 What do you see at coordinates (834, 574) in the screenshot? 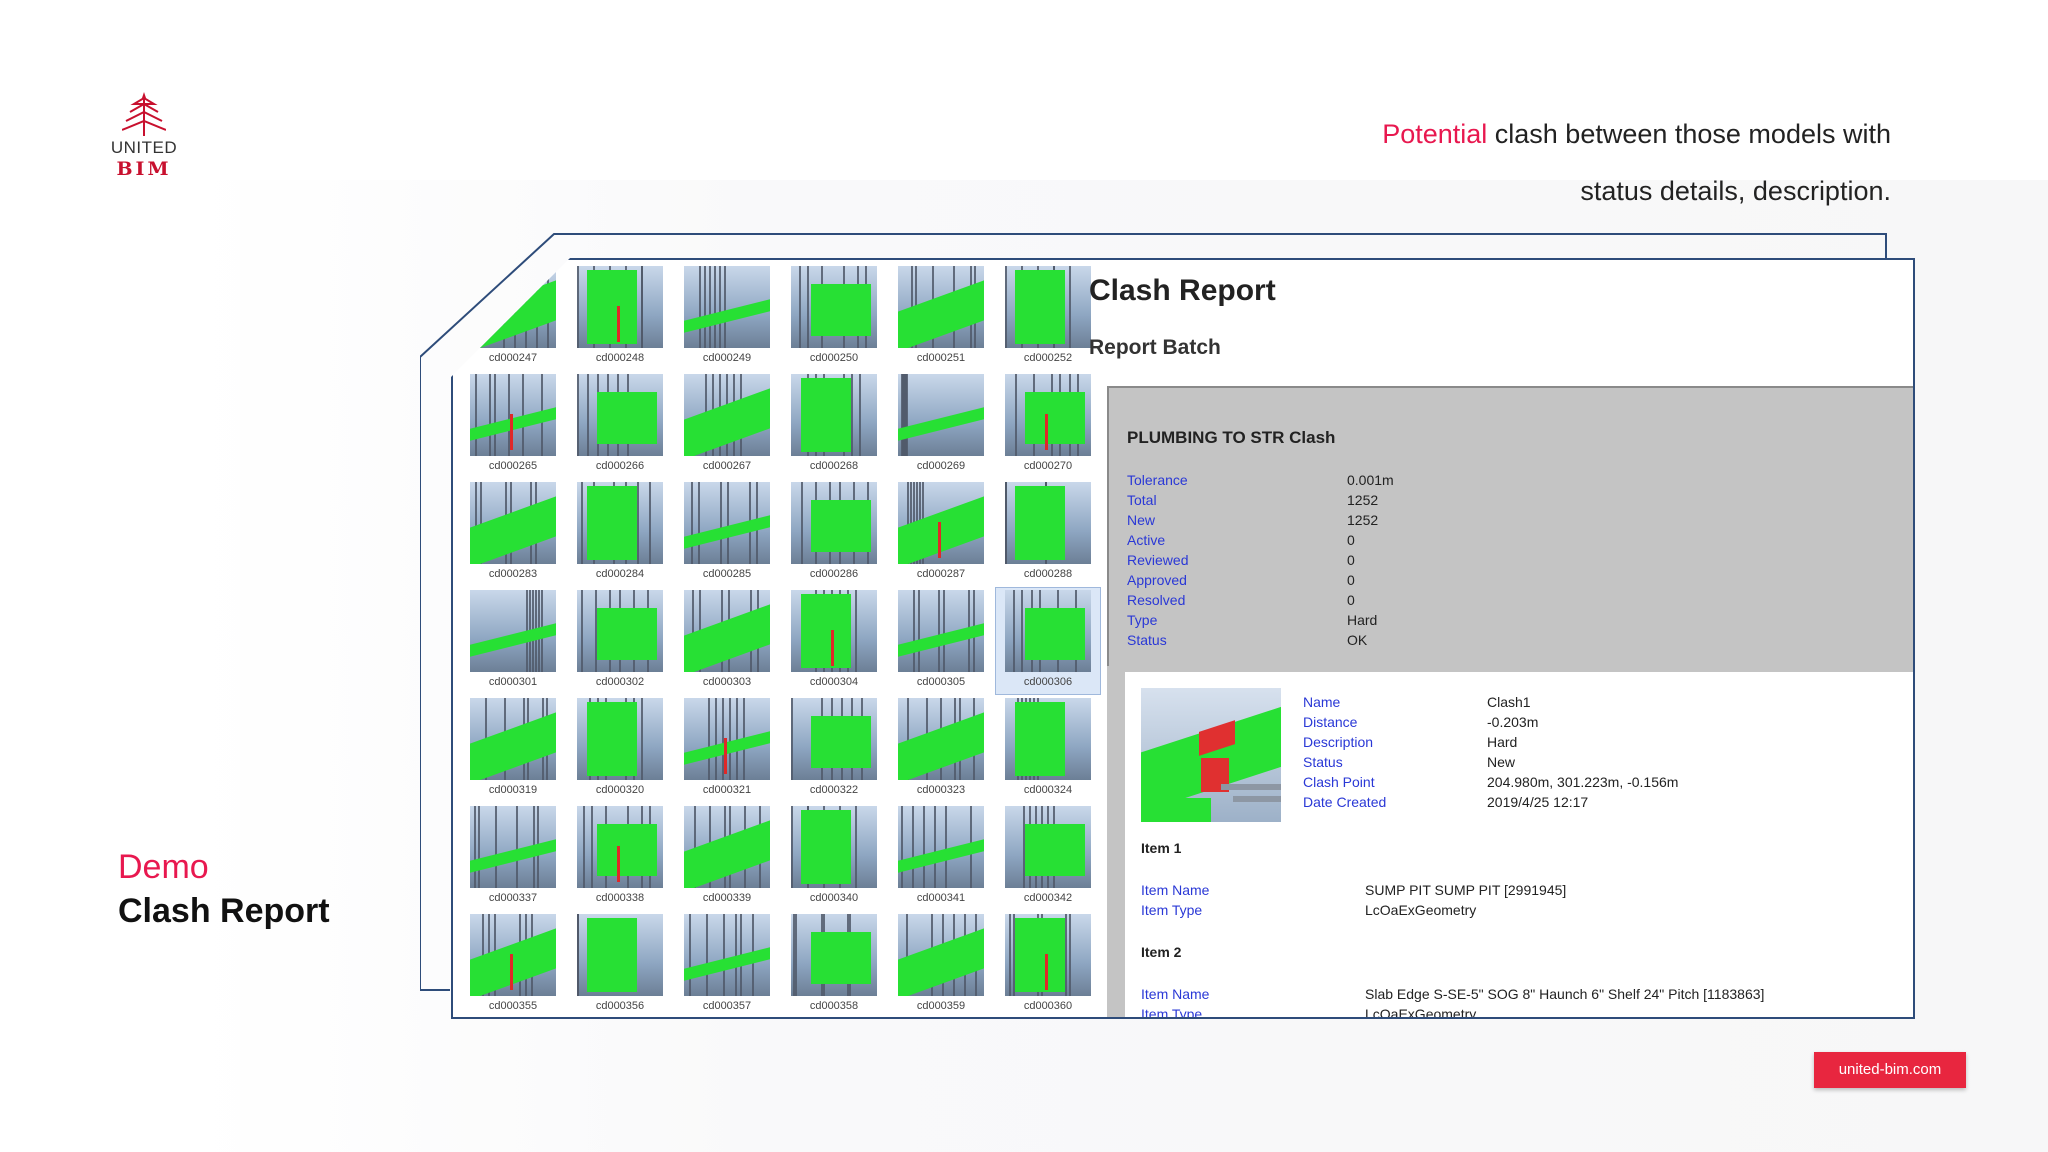
I see `thumbnail-caption: cd000286` at bounding box center [834, 574].